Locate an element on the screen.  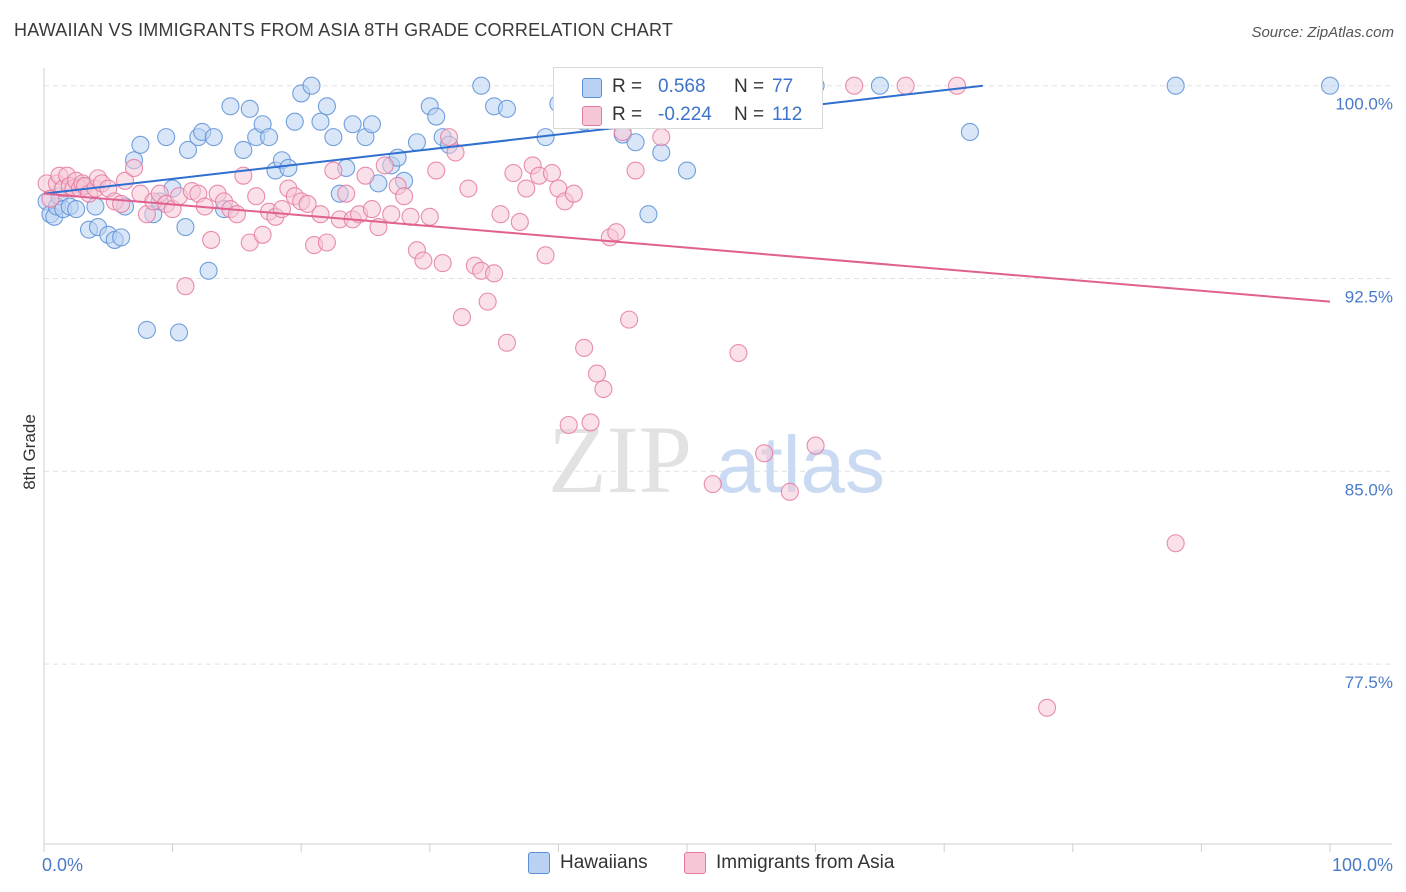
legend-row-immigrants: R = -0.224 N = 112 is located at coordinates (688, 116).